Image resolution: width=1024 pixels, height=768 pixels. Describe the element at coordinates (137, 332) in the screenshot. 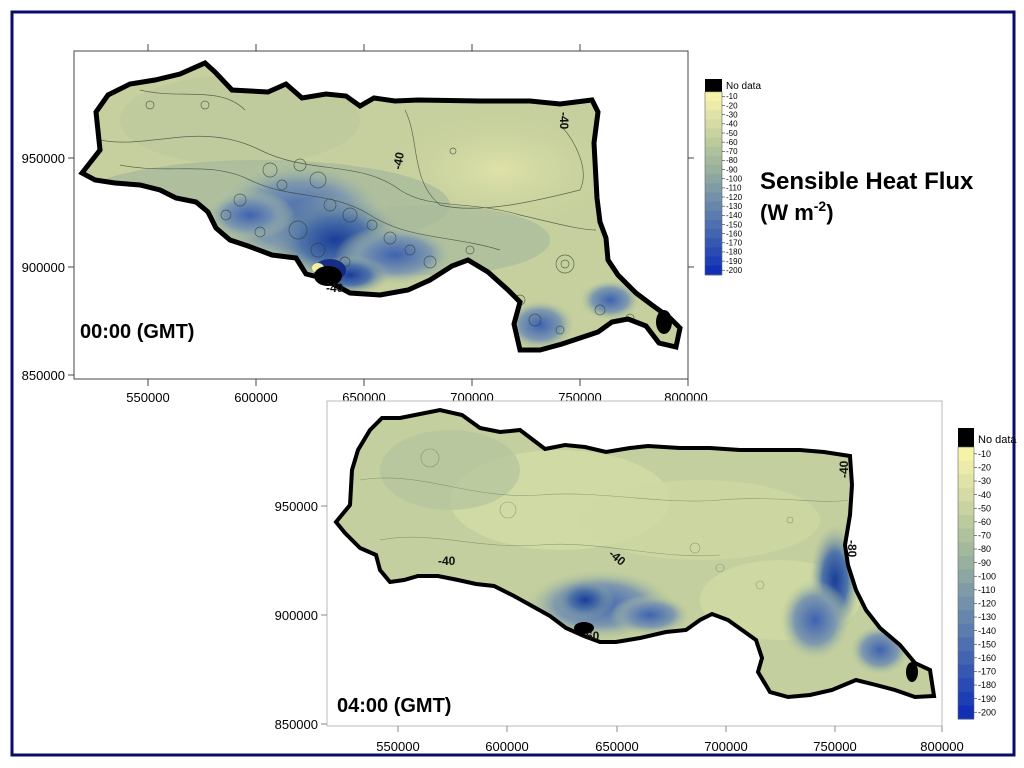

I see `time-label-0000: 00:00 (GMT)` at that location.